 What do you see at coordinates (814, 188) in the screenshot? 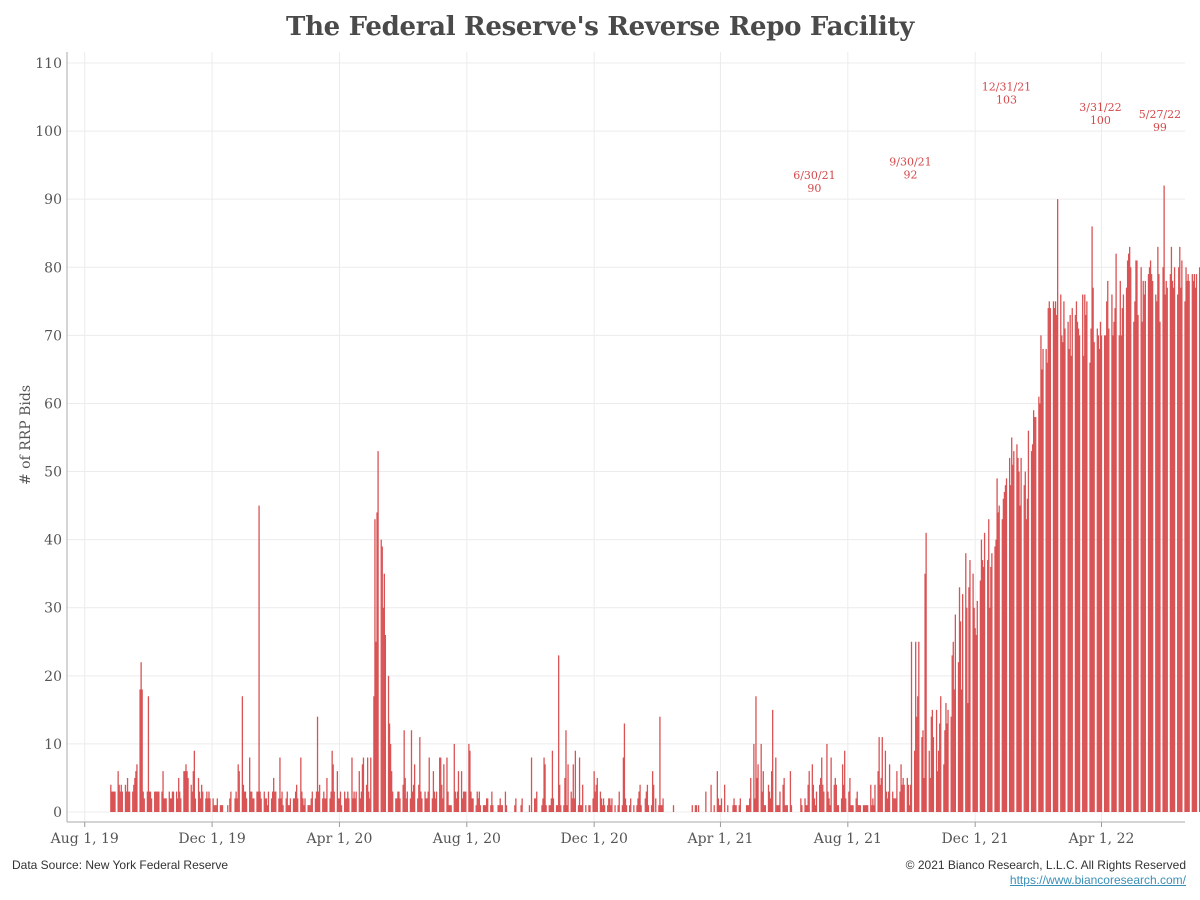
I see `annotation-value: 90` at bounding box center [814, 188].